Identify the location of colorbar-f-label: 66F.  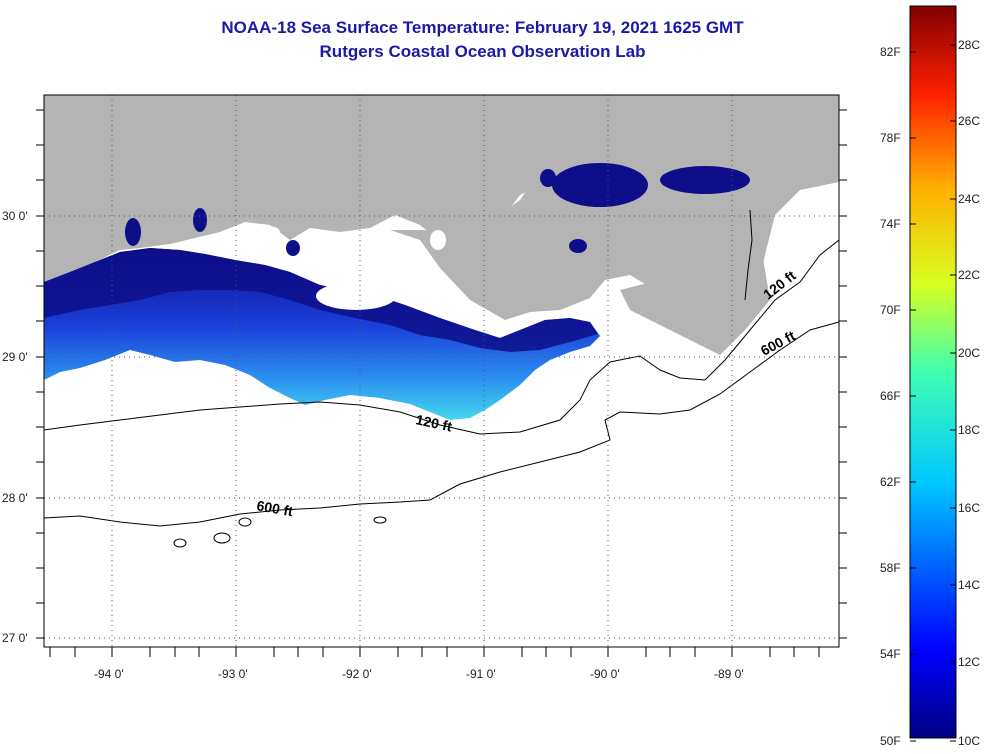
(890, 396).